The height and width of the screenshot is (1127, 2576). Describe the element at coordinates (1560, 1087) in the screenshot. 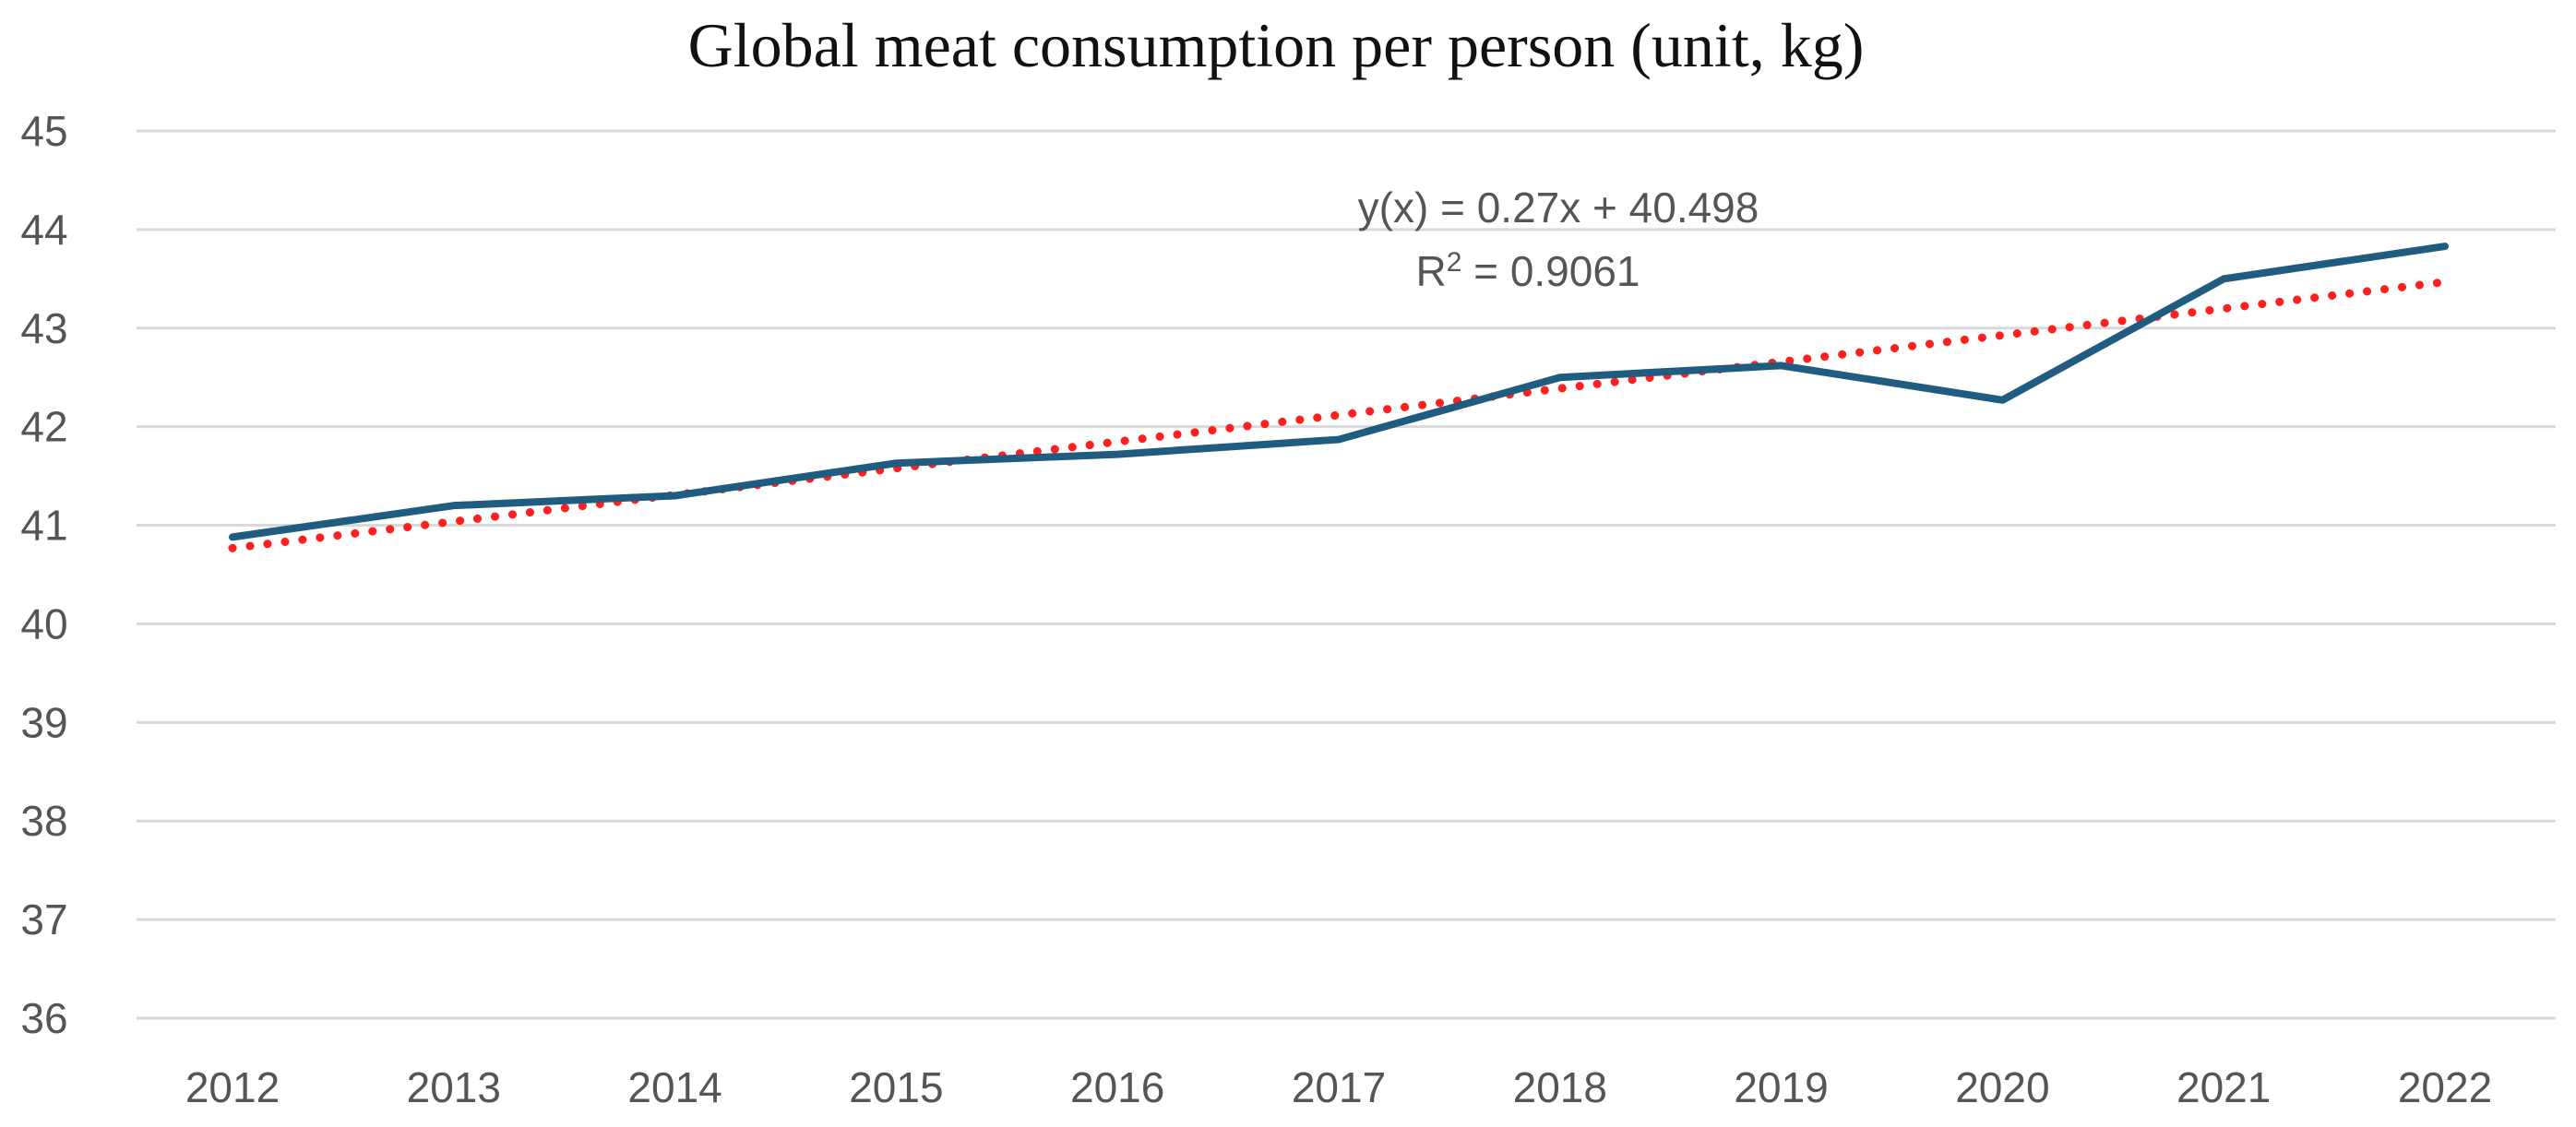

I see `x-tick-label: 2018` at that location.